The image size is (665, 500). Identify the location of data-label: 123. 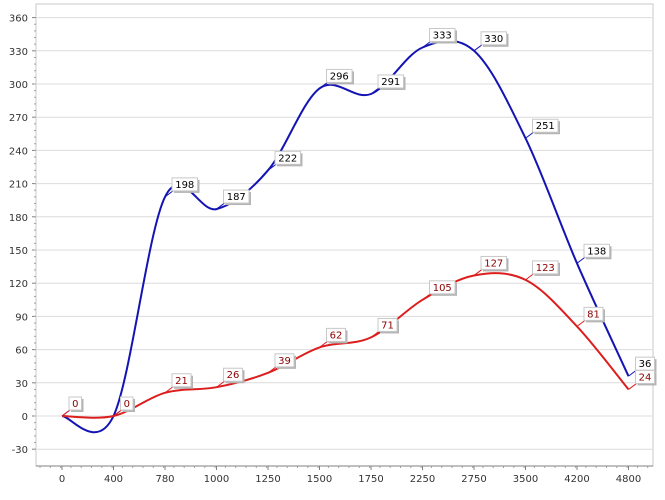
(542, 270).